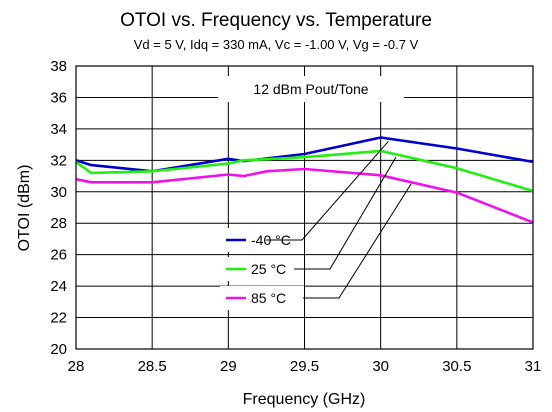  Describe the element at coordinates (58, 223) in the screenshot. I see `y-tick-label: 28` at that location.